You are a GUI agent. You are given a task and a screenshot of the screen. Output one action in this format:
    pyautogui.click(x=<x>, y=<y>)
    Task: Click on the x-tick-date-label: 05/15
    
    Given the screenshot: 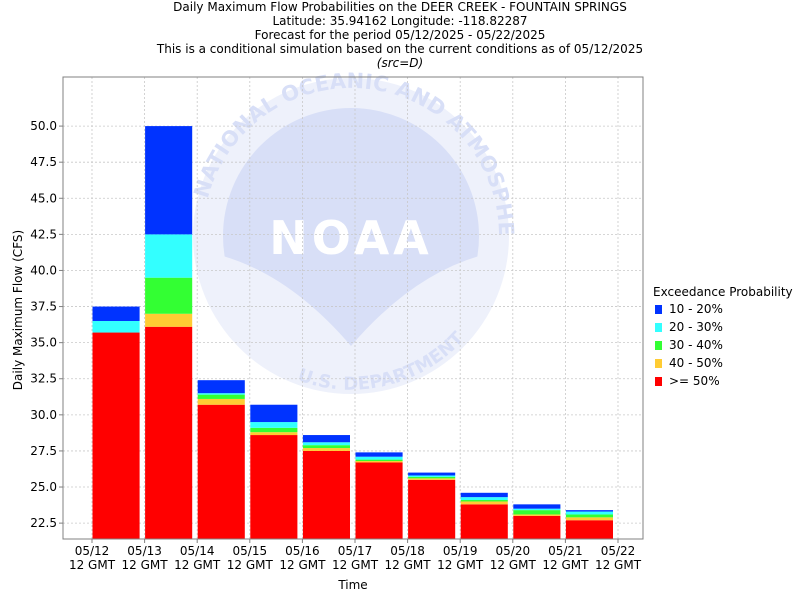 What is the action you would take?
    pyautogui.click(x=250, y=551)
    